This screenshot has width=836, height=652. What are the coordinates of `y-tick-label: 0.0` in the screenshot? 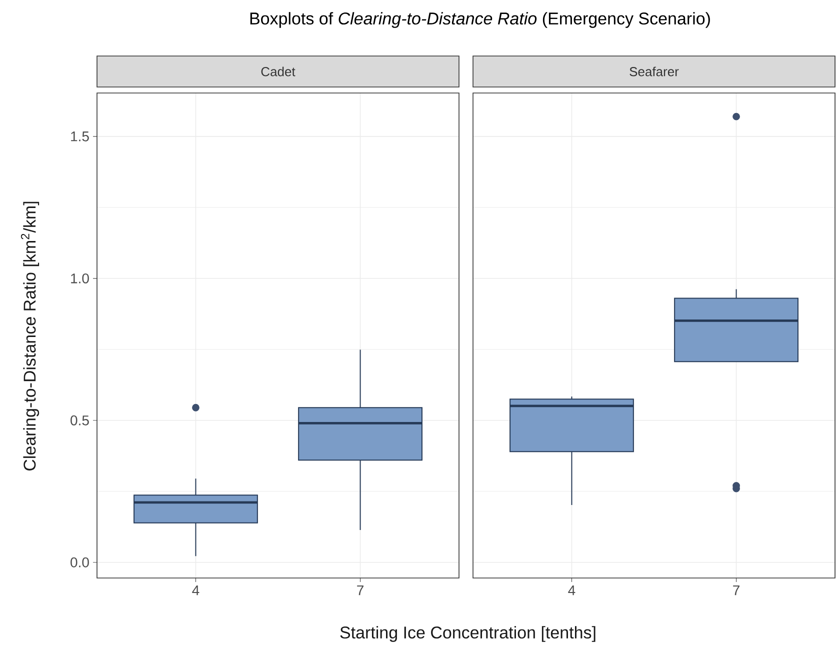 It's located at (79, 562).